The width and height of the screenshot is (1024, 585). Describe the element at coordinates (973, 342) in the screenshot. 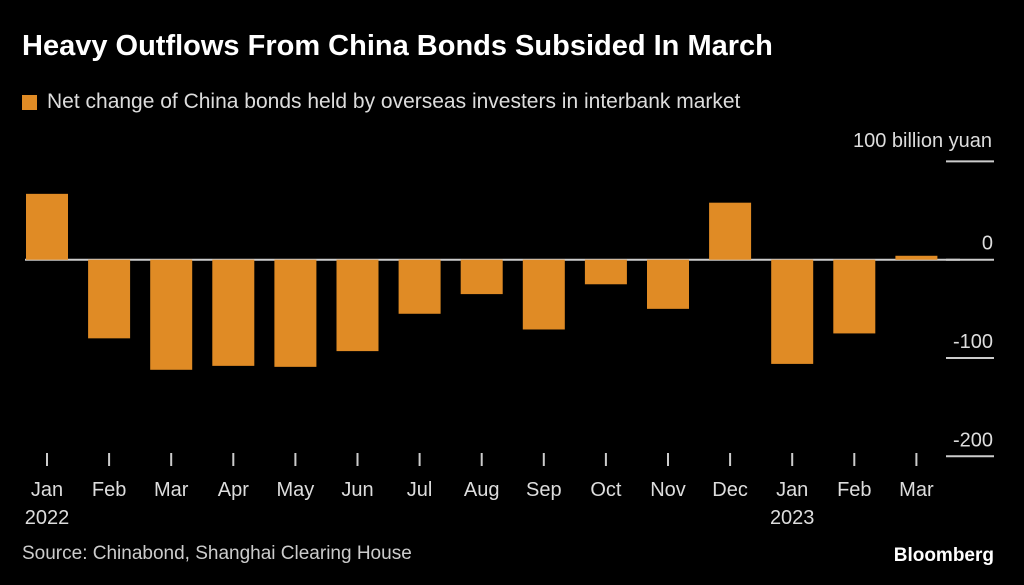

I see `y-tick-label: -100` at that location.